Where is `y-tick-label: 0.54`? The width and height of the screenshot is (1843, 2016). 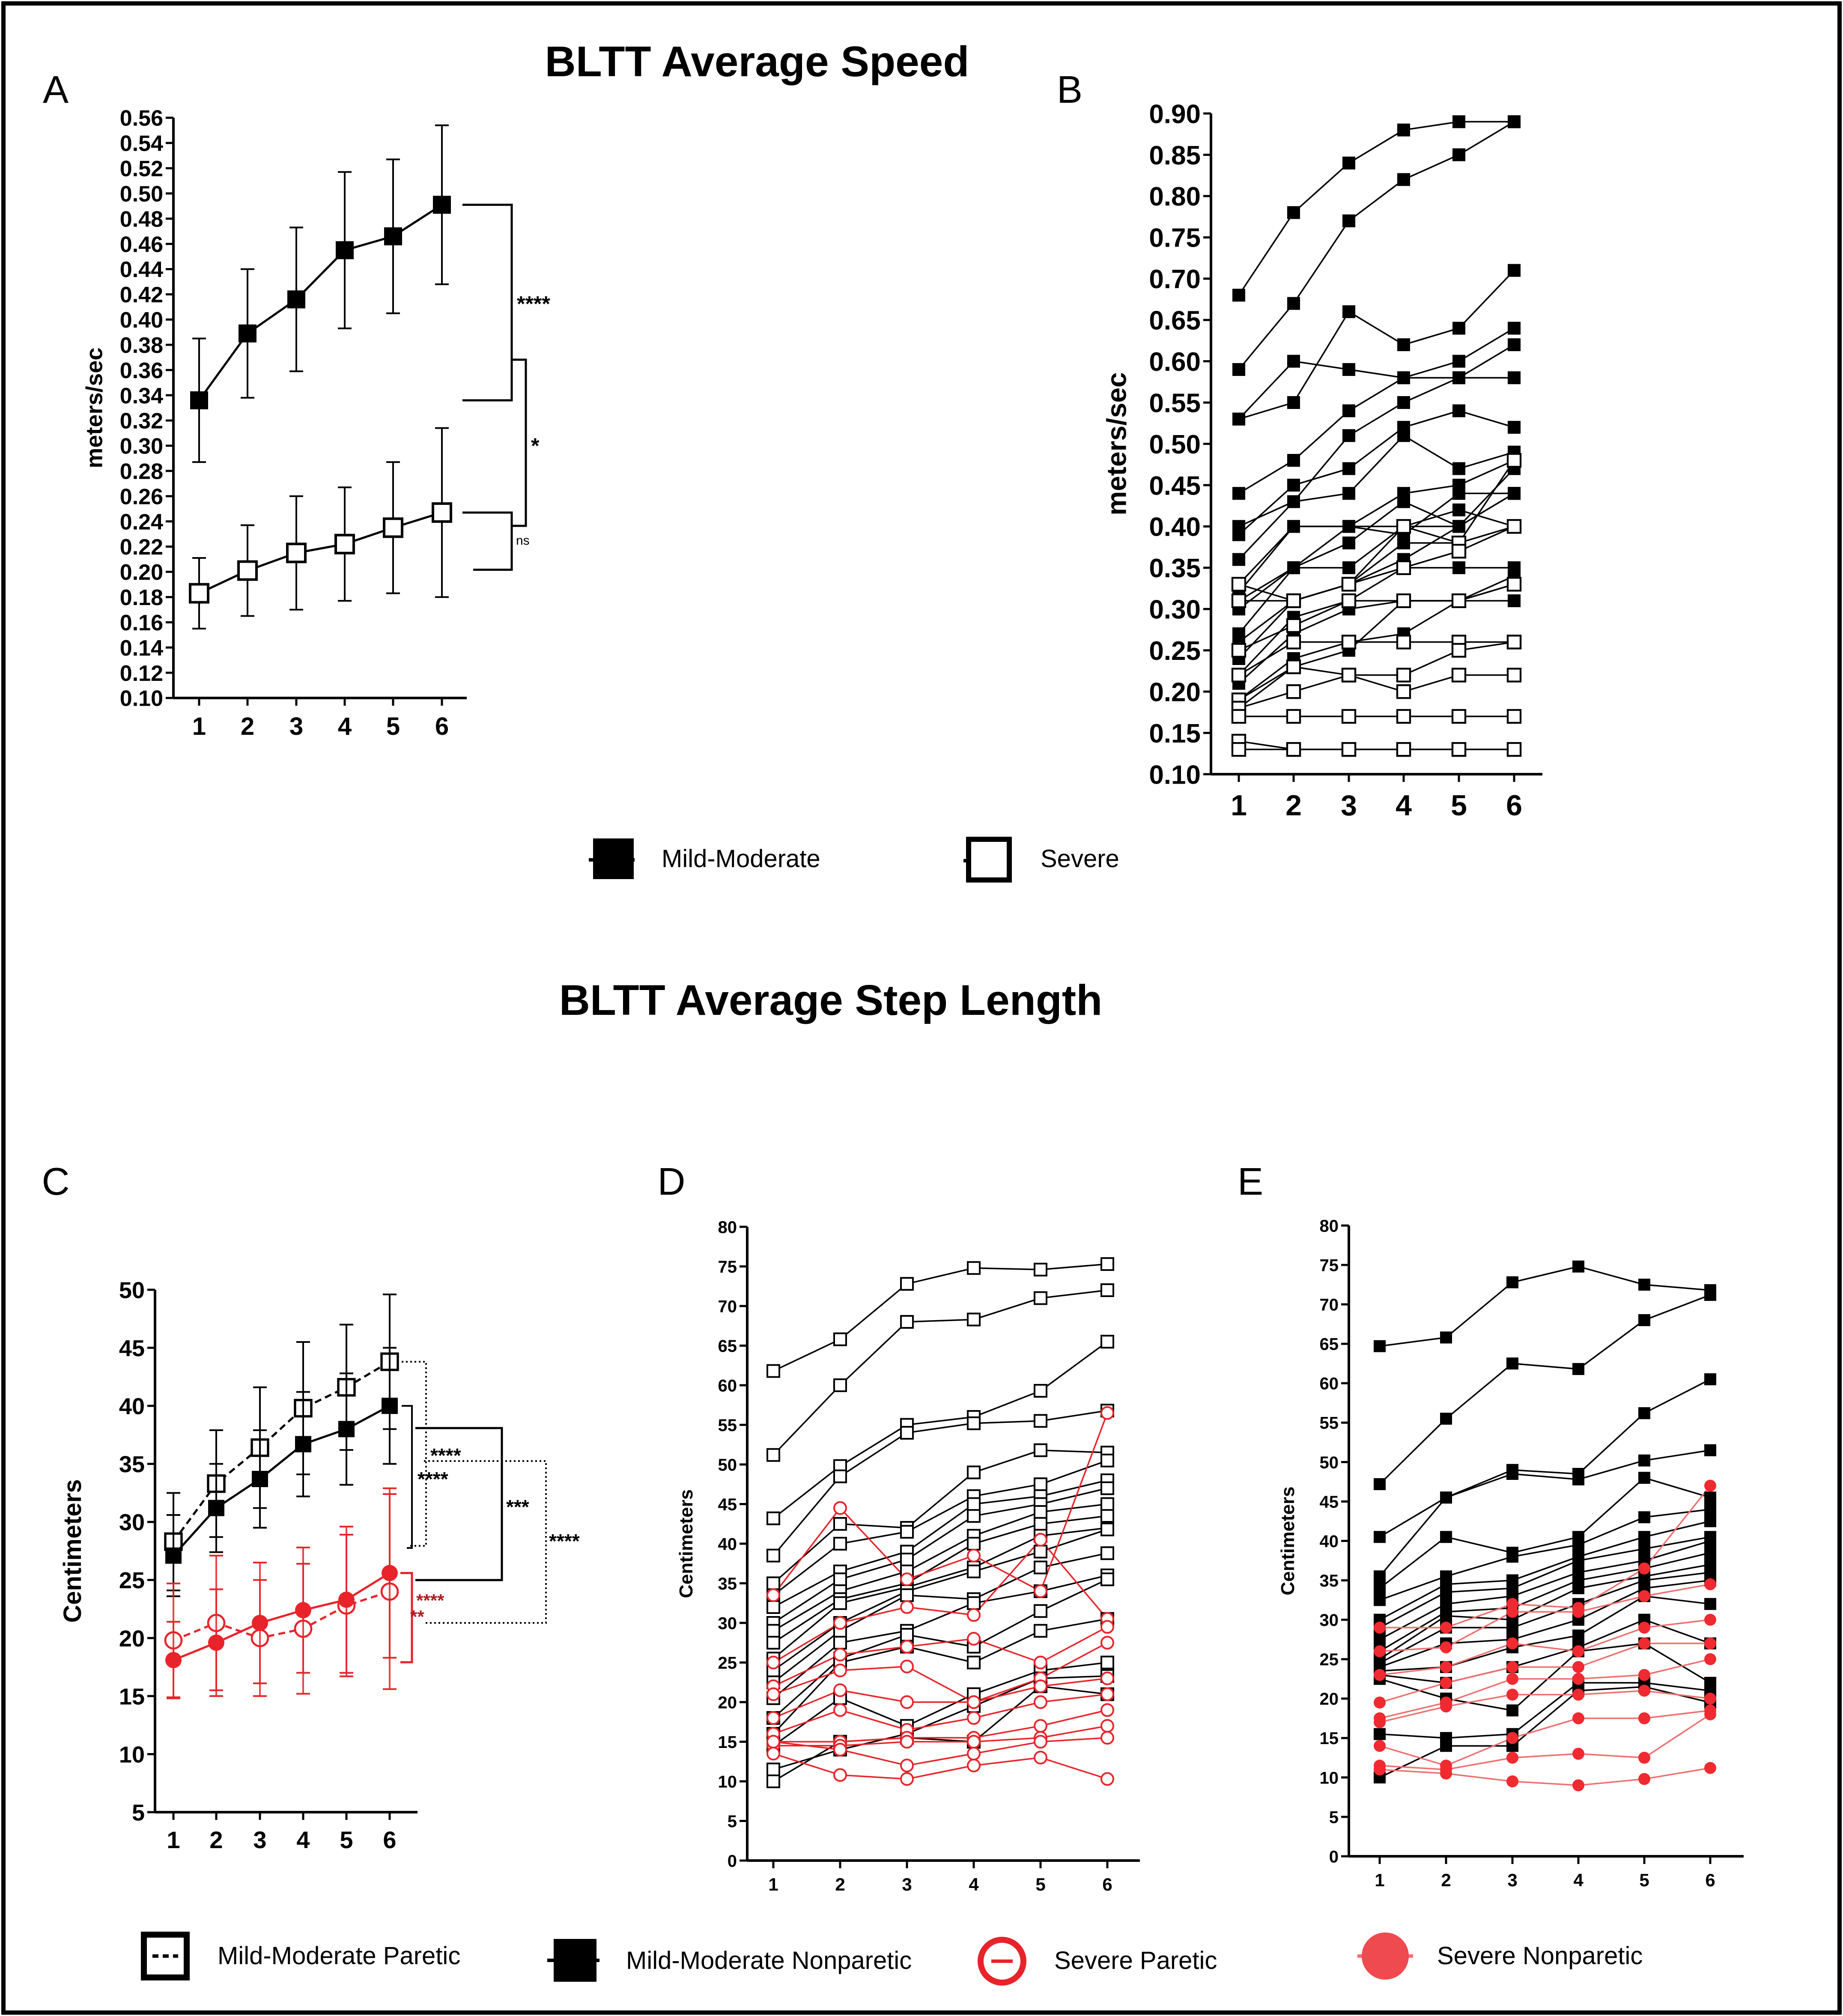
y-tick-label: 0.54 is located at coordinates (142, 144).